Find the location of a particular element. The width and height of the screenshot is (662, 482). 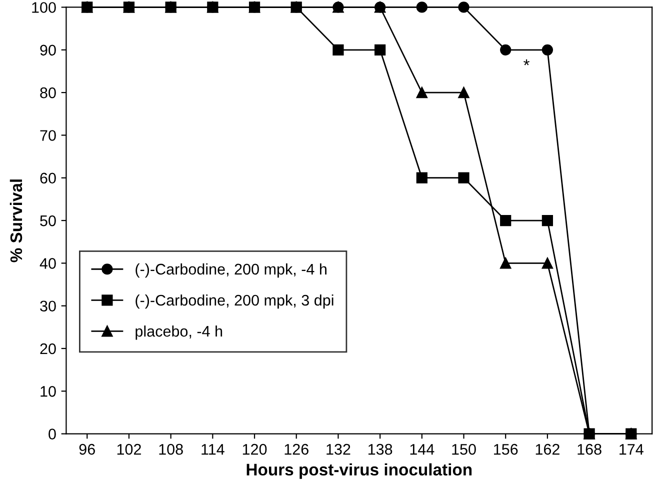

y-tick-label: 70 is located at coordinates (48, 135).